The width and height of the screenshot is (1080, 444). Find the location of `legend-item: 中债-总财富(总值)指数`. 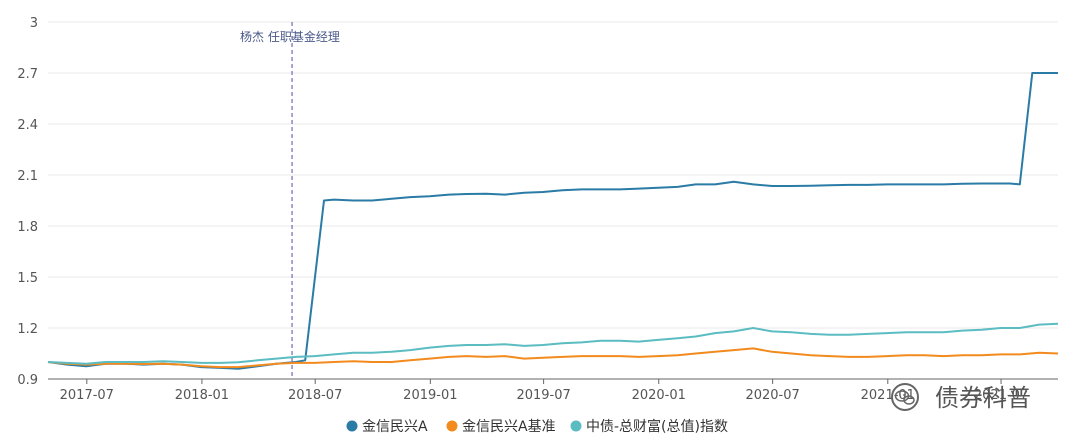

legend-item: 中债-总财富(总值)指数 is located at coordinates (649, 426).